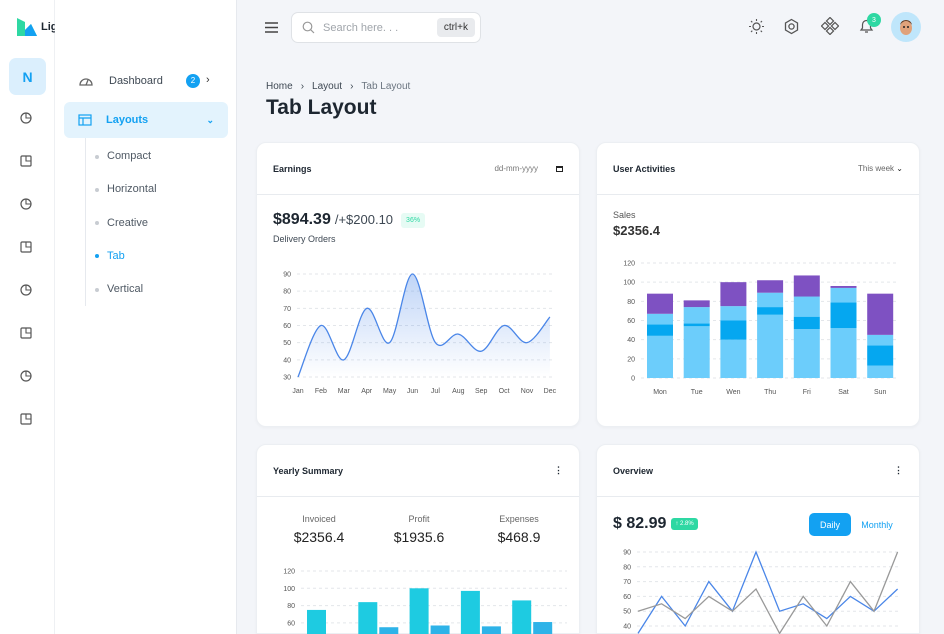 The image size is (944, 634). Describe the element at coordinates (756, 26) in the screenshot. I see `sun-icon` at that location.